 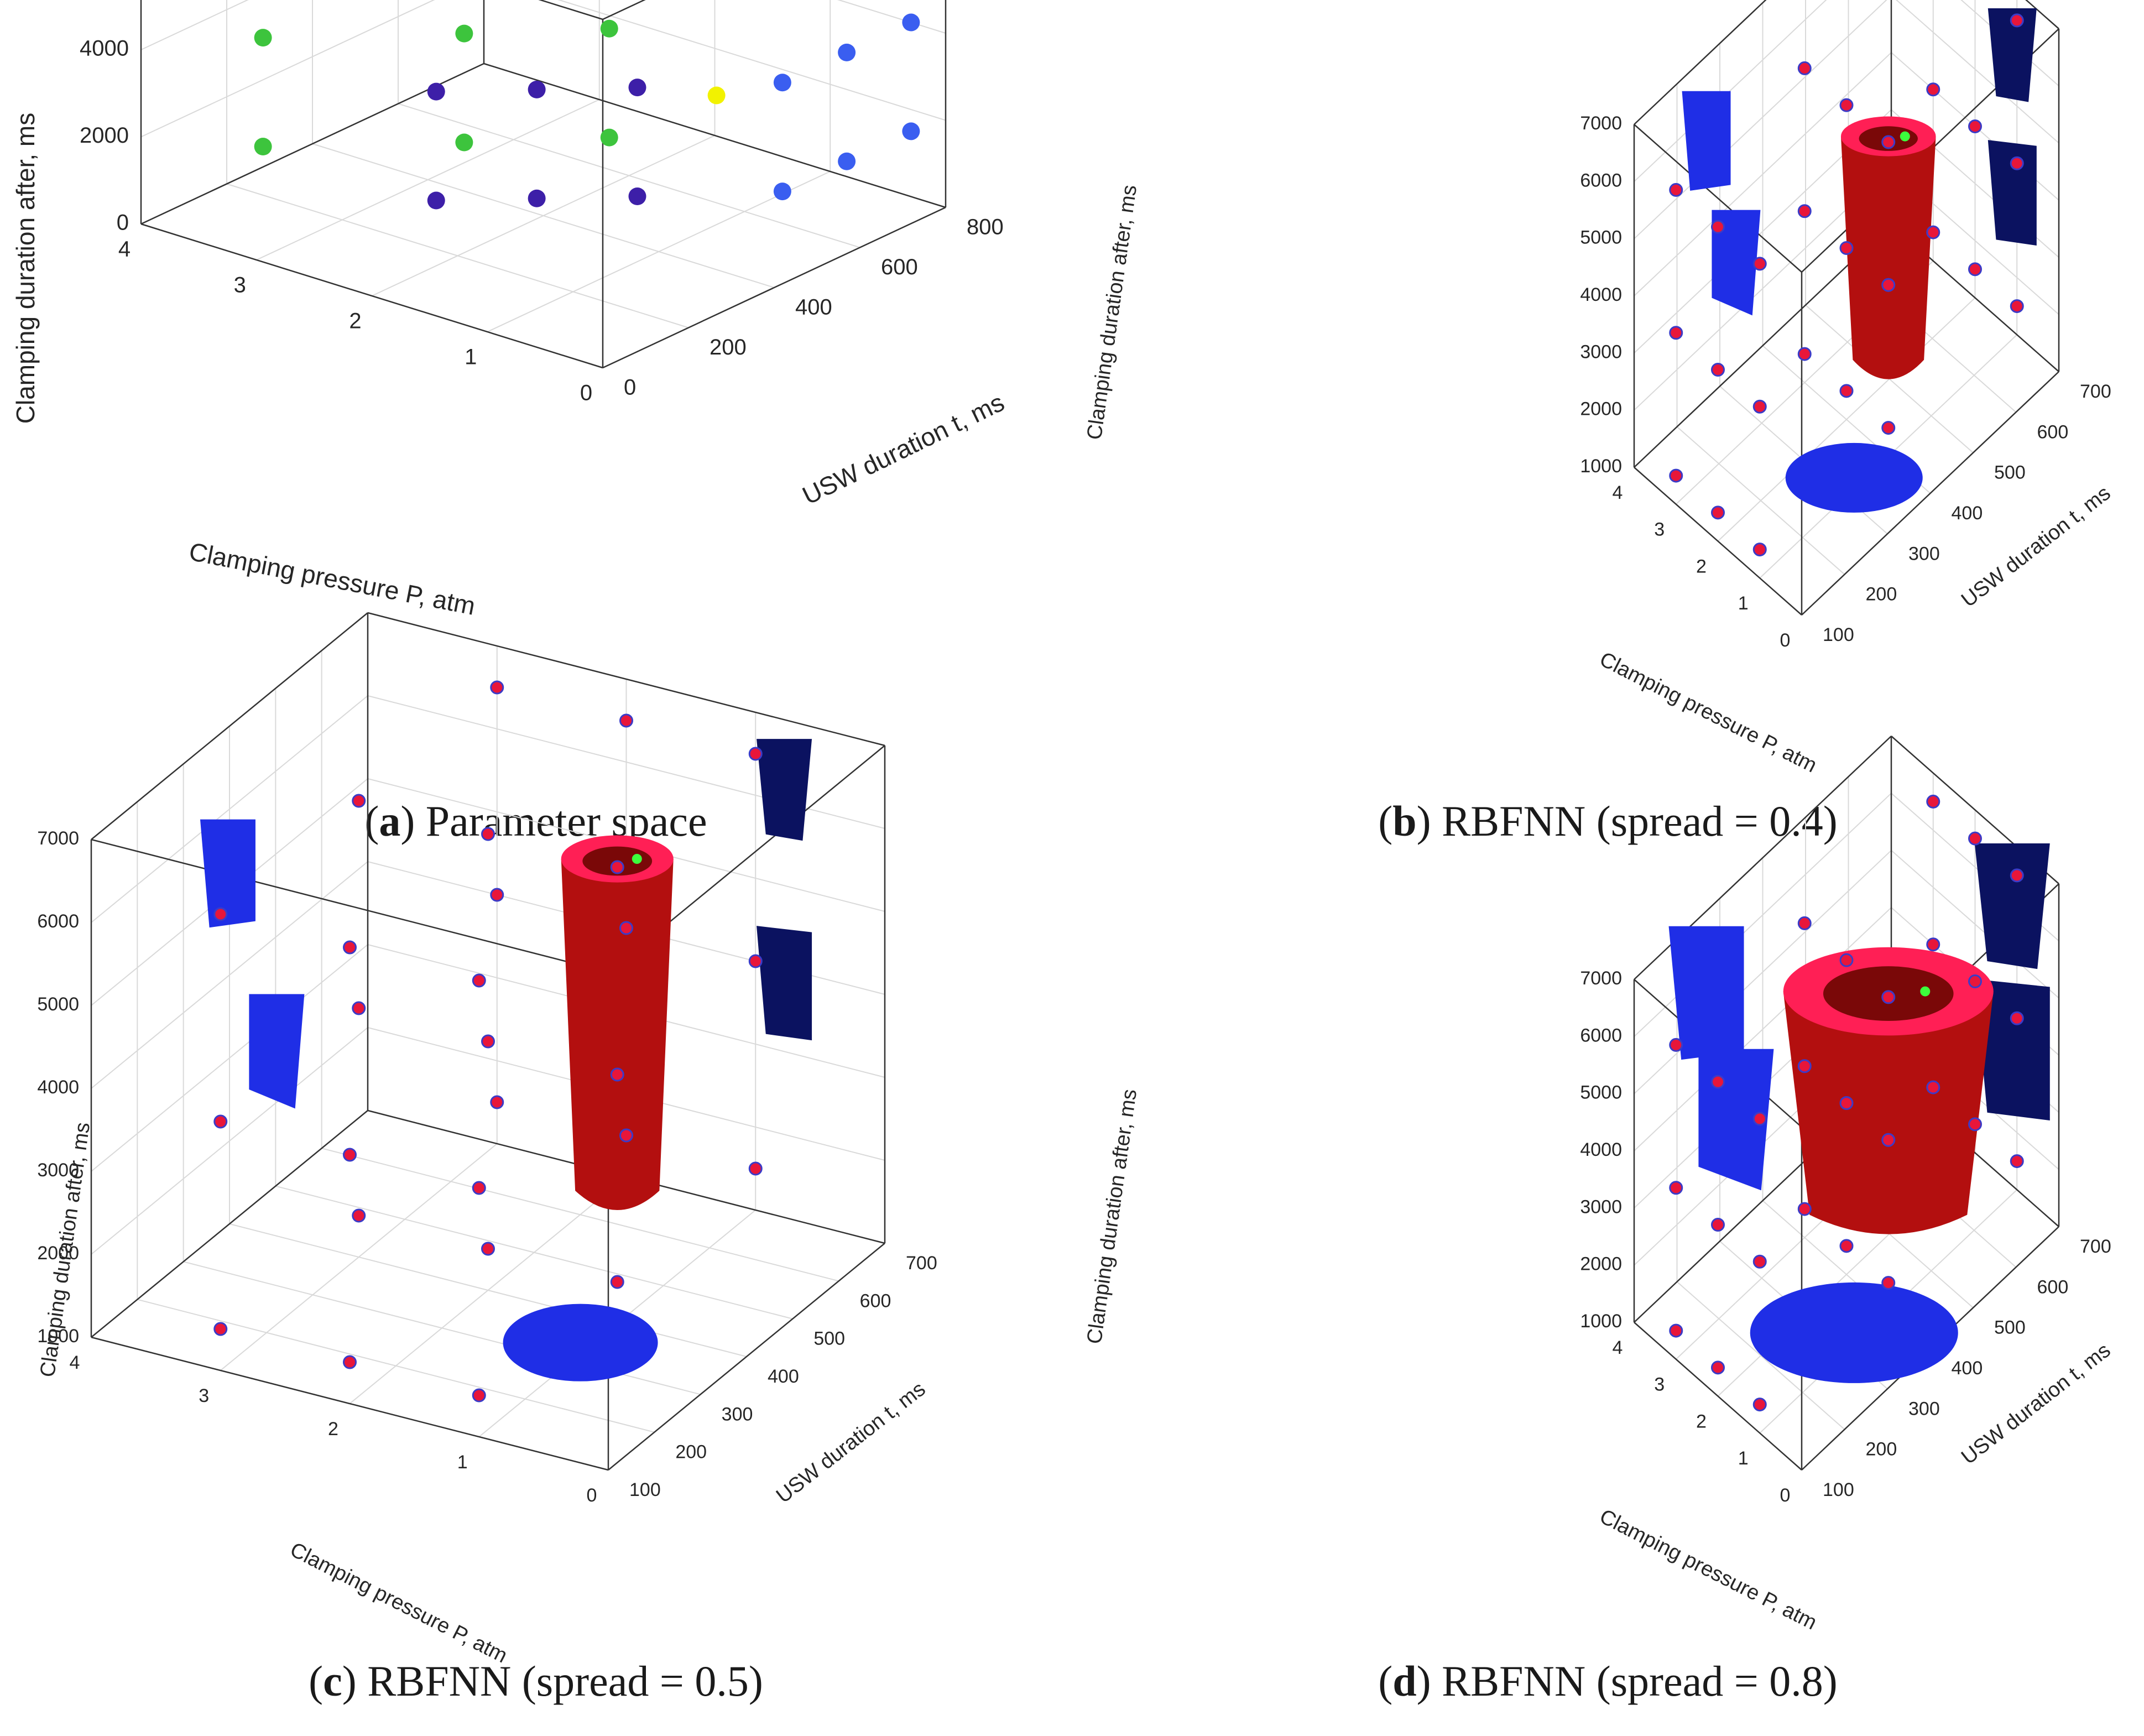 What do you see at coordinates (784, 983) in the screenshot?
I see `navy-region-lower` at bounding box center [784, 983].